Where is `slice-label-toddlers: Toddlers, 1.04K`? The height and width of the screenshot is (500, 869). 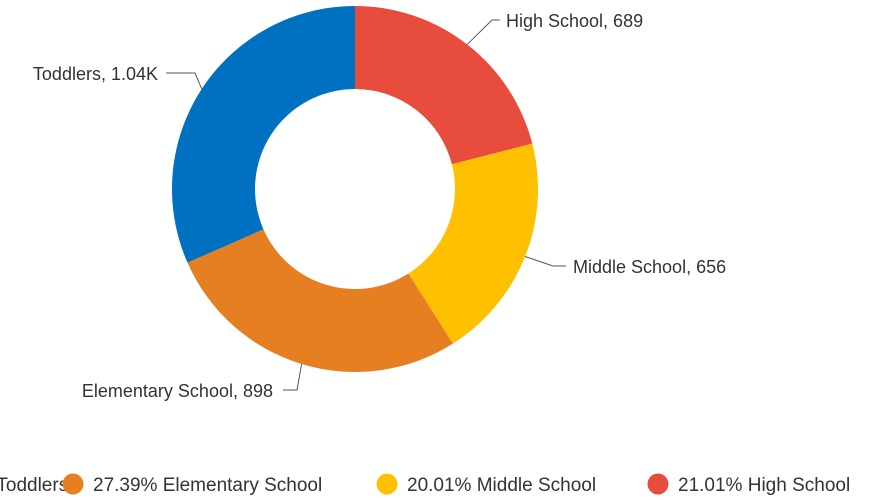 slice-label-toddlers: Toddlers, 1.04K is located at coordinates (95, 74).